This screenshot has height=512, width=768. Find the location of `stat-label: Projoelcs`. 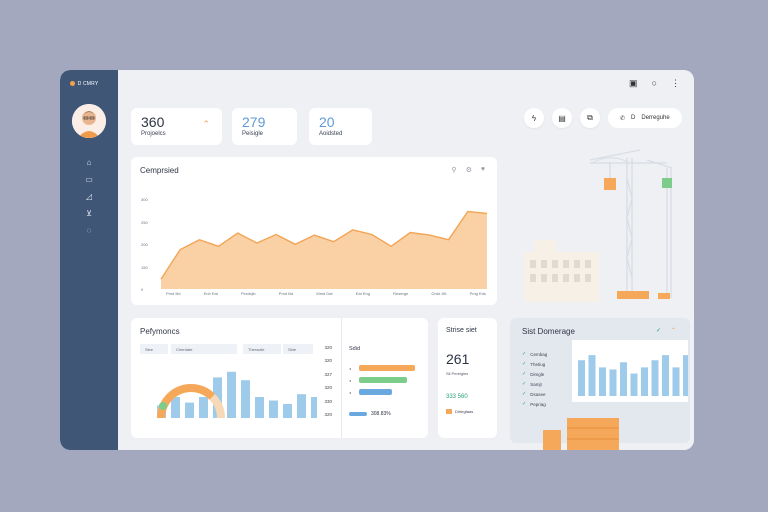

stat-label: Projoelcs is located at coordinates (153, 134).